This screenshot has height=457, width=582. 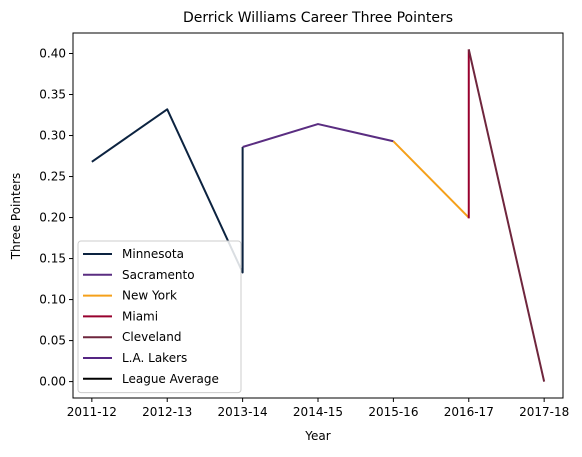 What do you see at coordinates (52, 136) in the screenshot?
I see `y-tick-label-6: 0.30` at bounding box center [52, 136].